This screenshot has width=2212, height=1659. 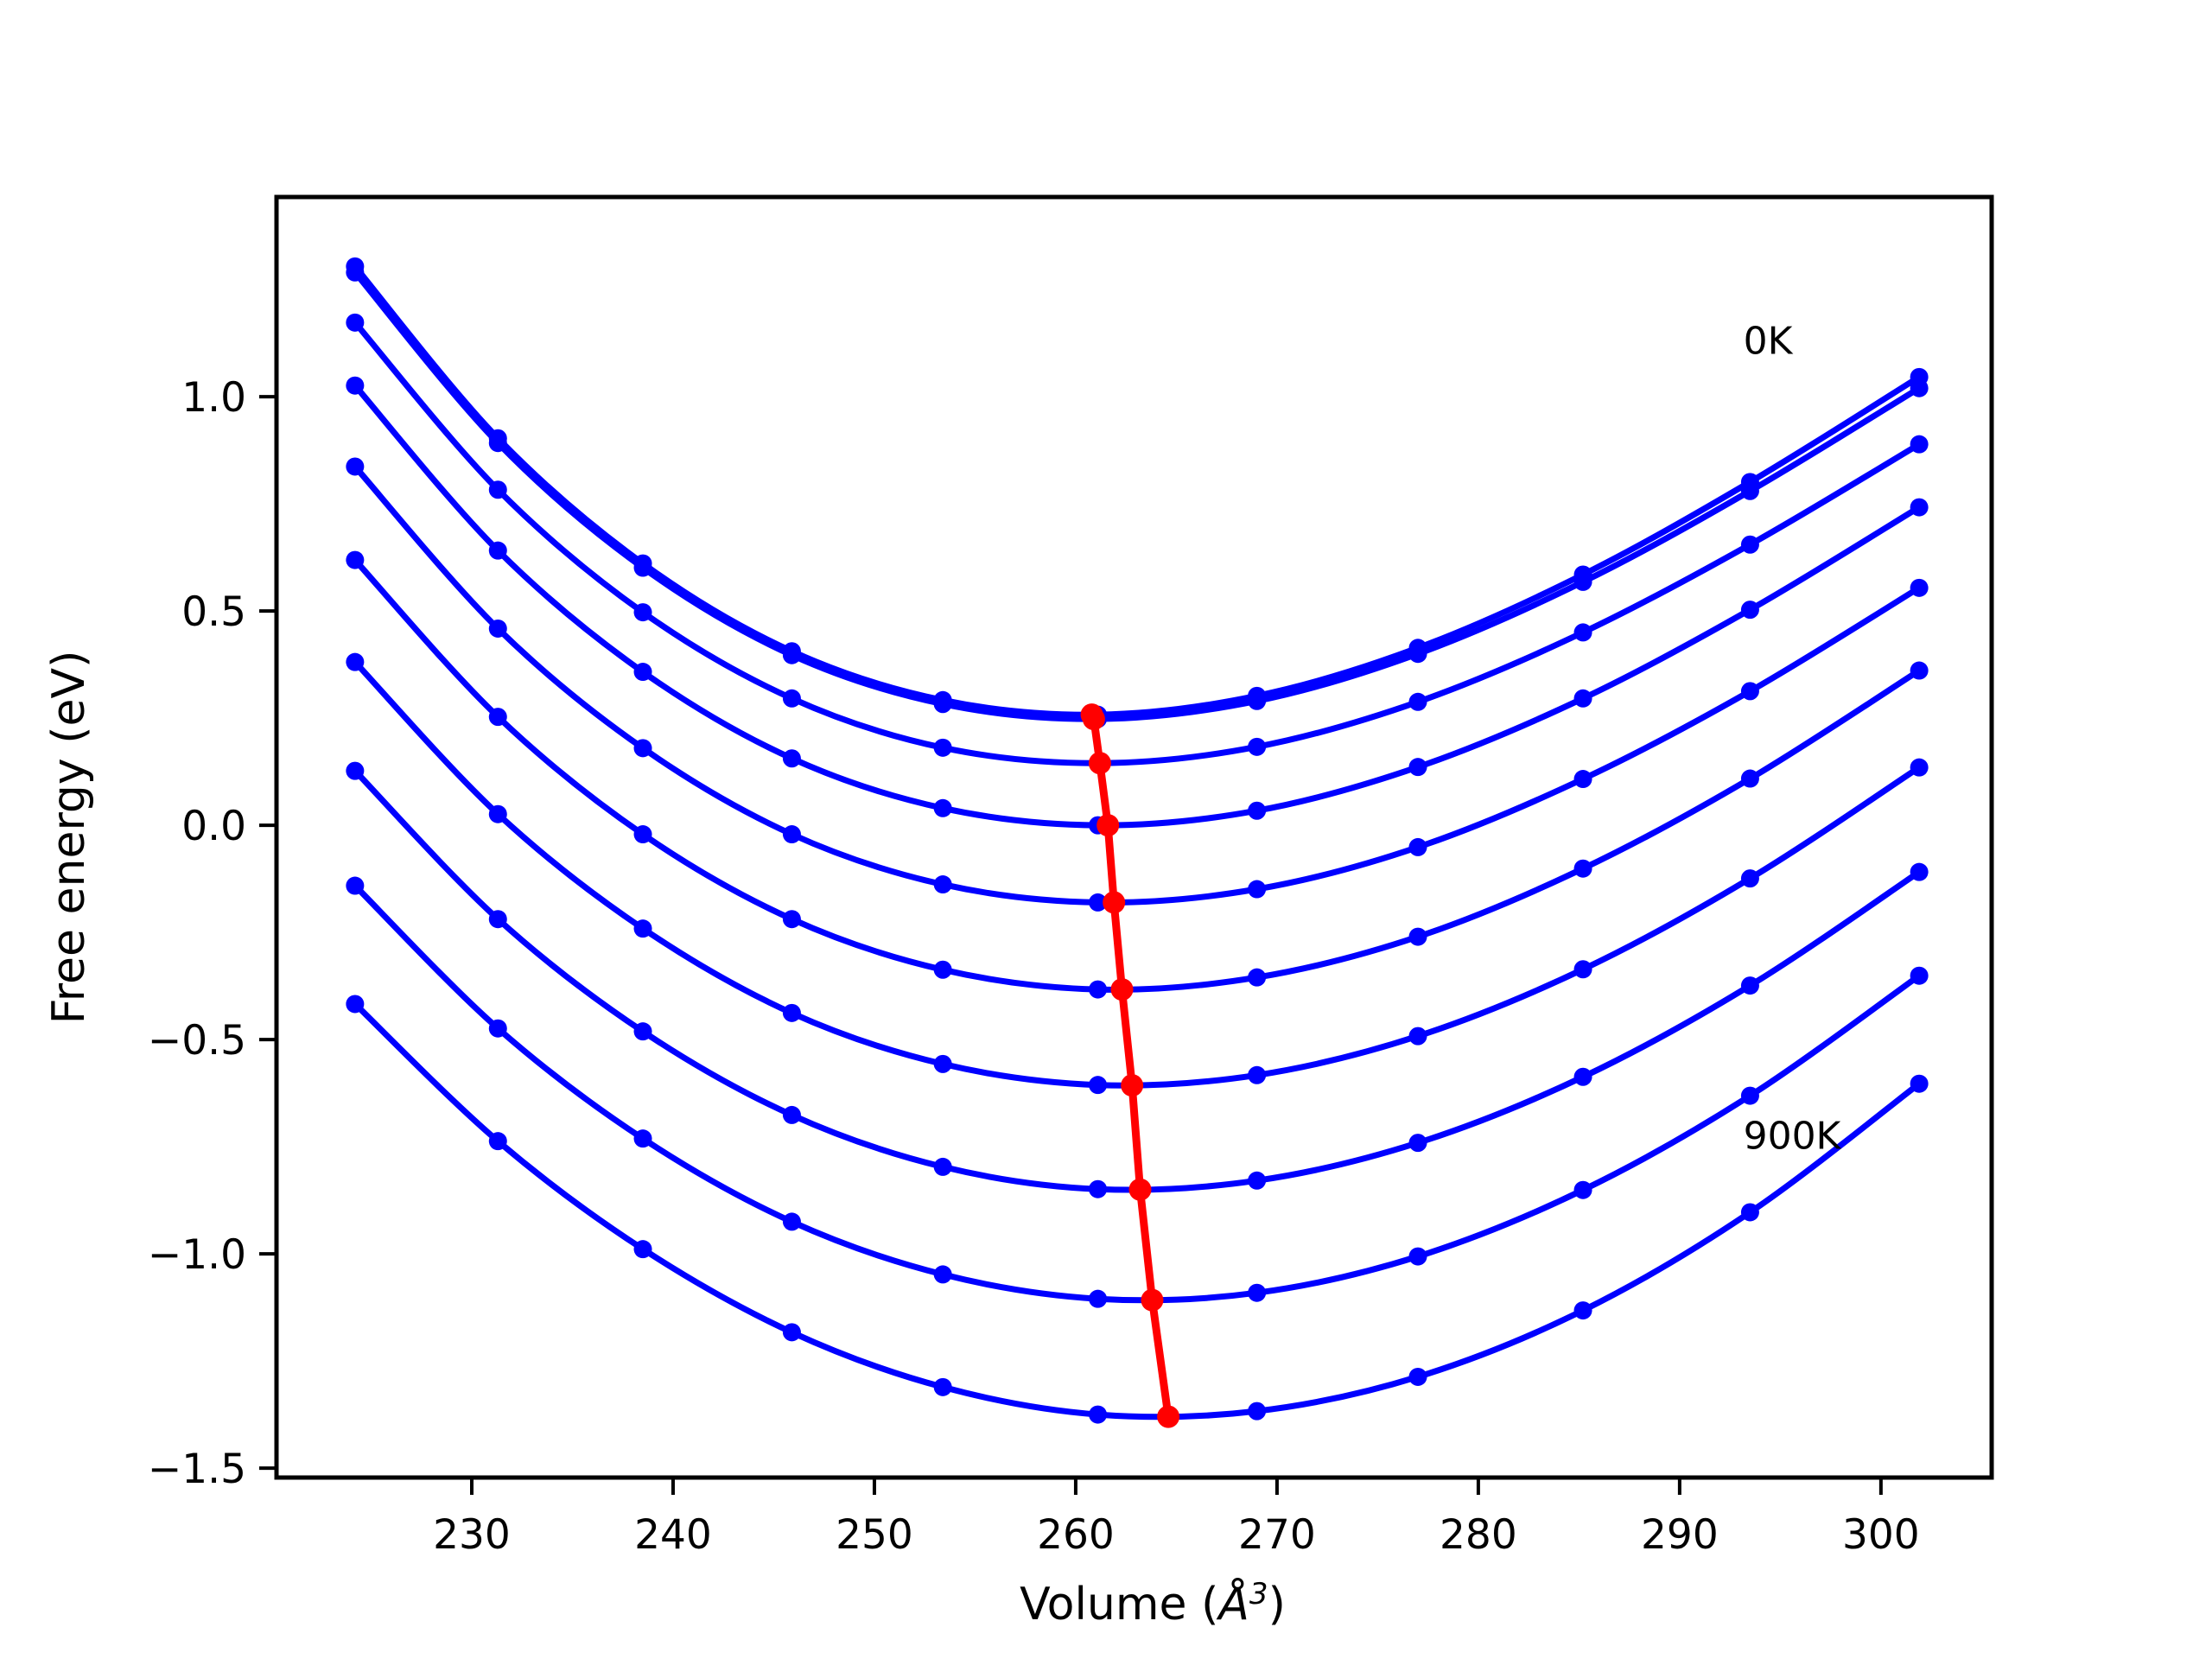 I want to click on x-axis-title: Volume (Å3), so click(x=1153, y=1603).